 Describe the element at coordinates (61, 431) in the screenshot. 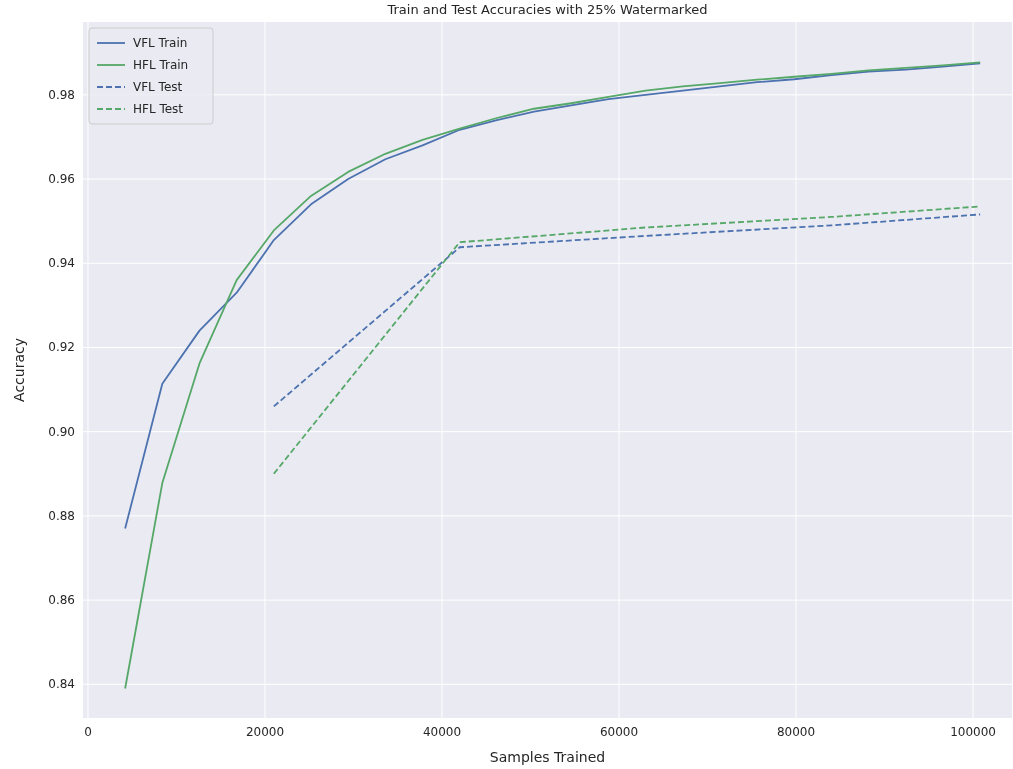

I see `y-tick-label: 0.90` at that location.